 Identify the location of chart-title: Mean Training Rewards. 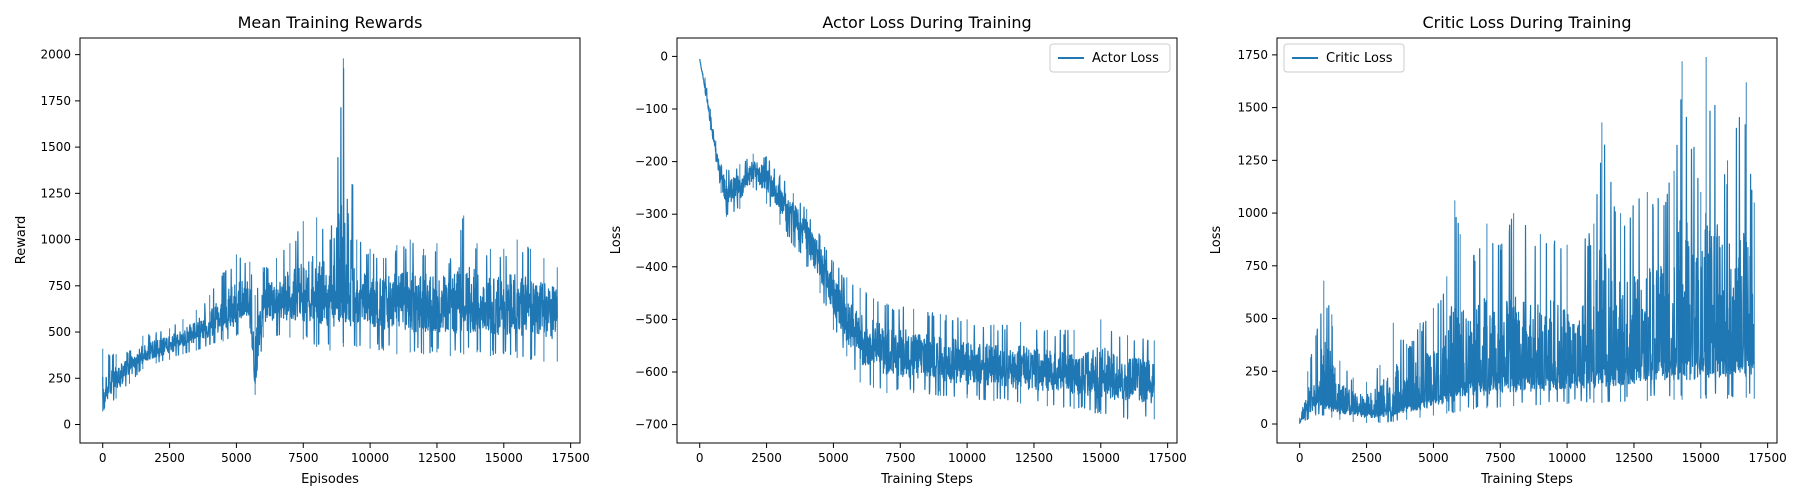
(330, 22).